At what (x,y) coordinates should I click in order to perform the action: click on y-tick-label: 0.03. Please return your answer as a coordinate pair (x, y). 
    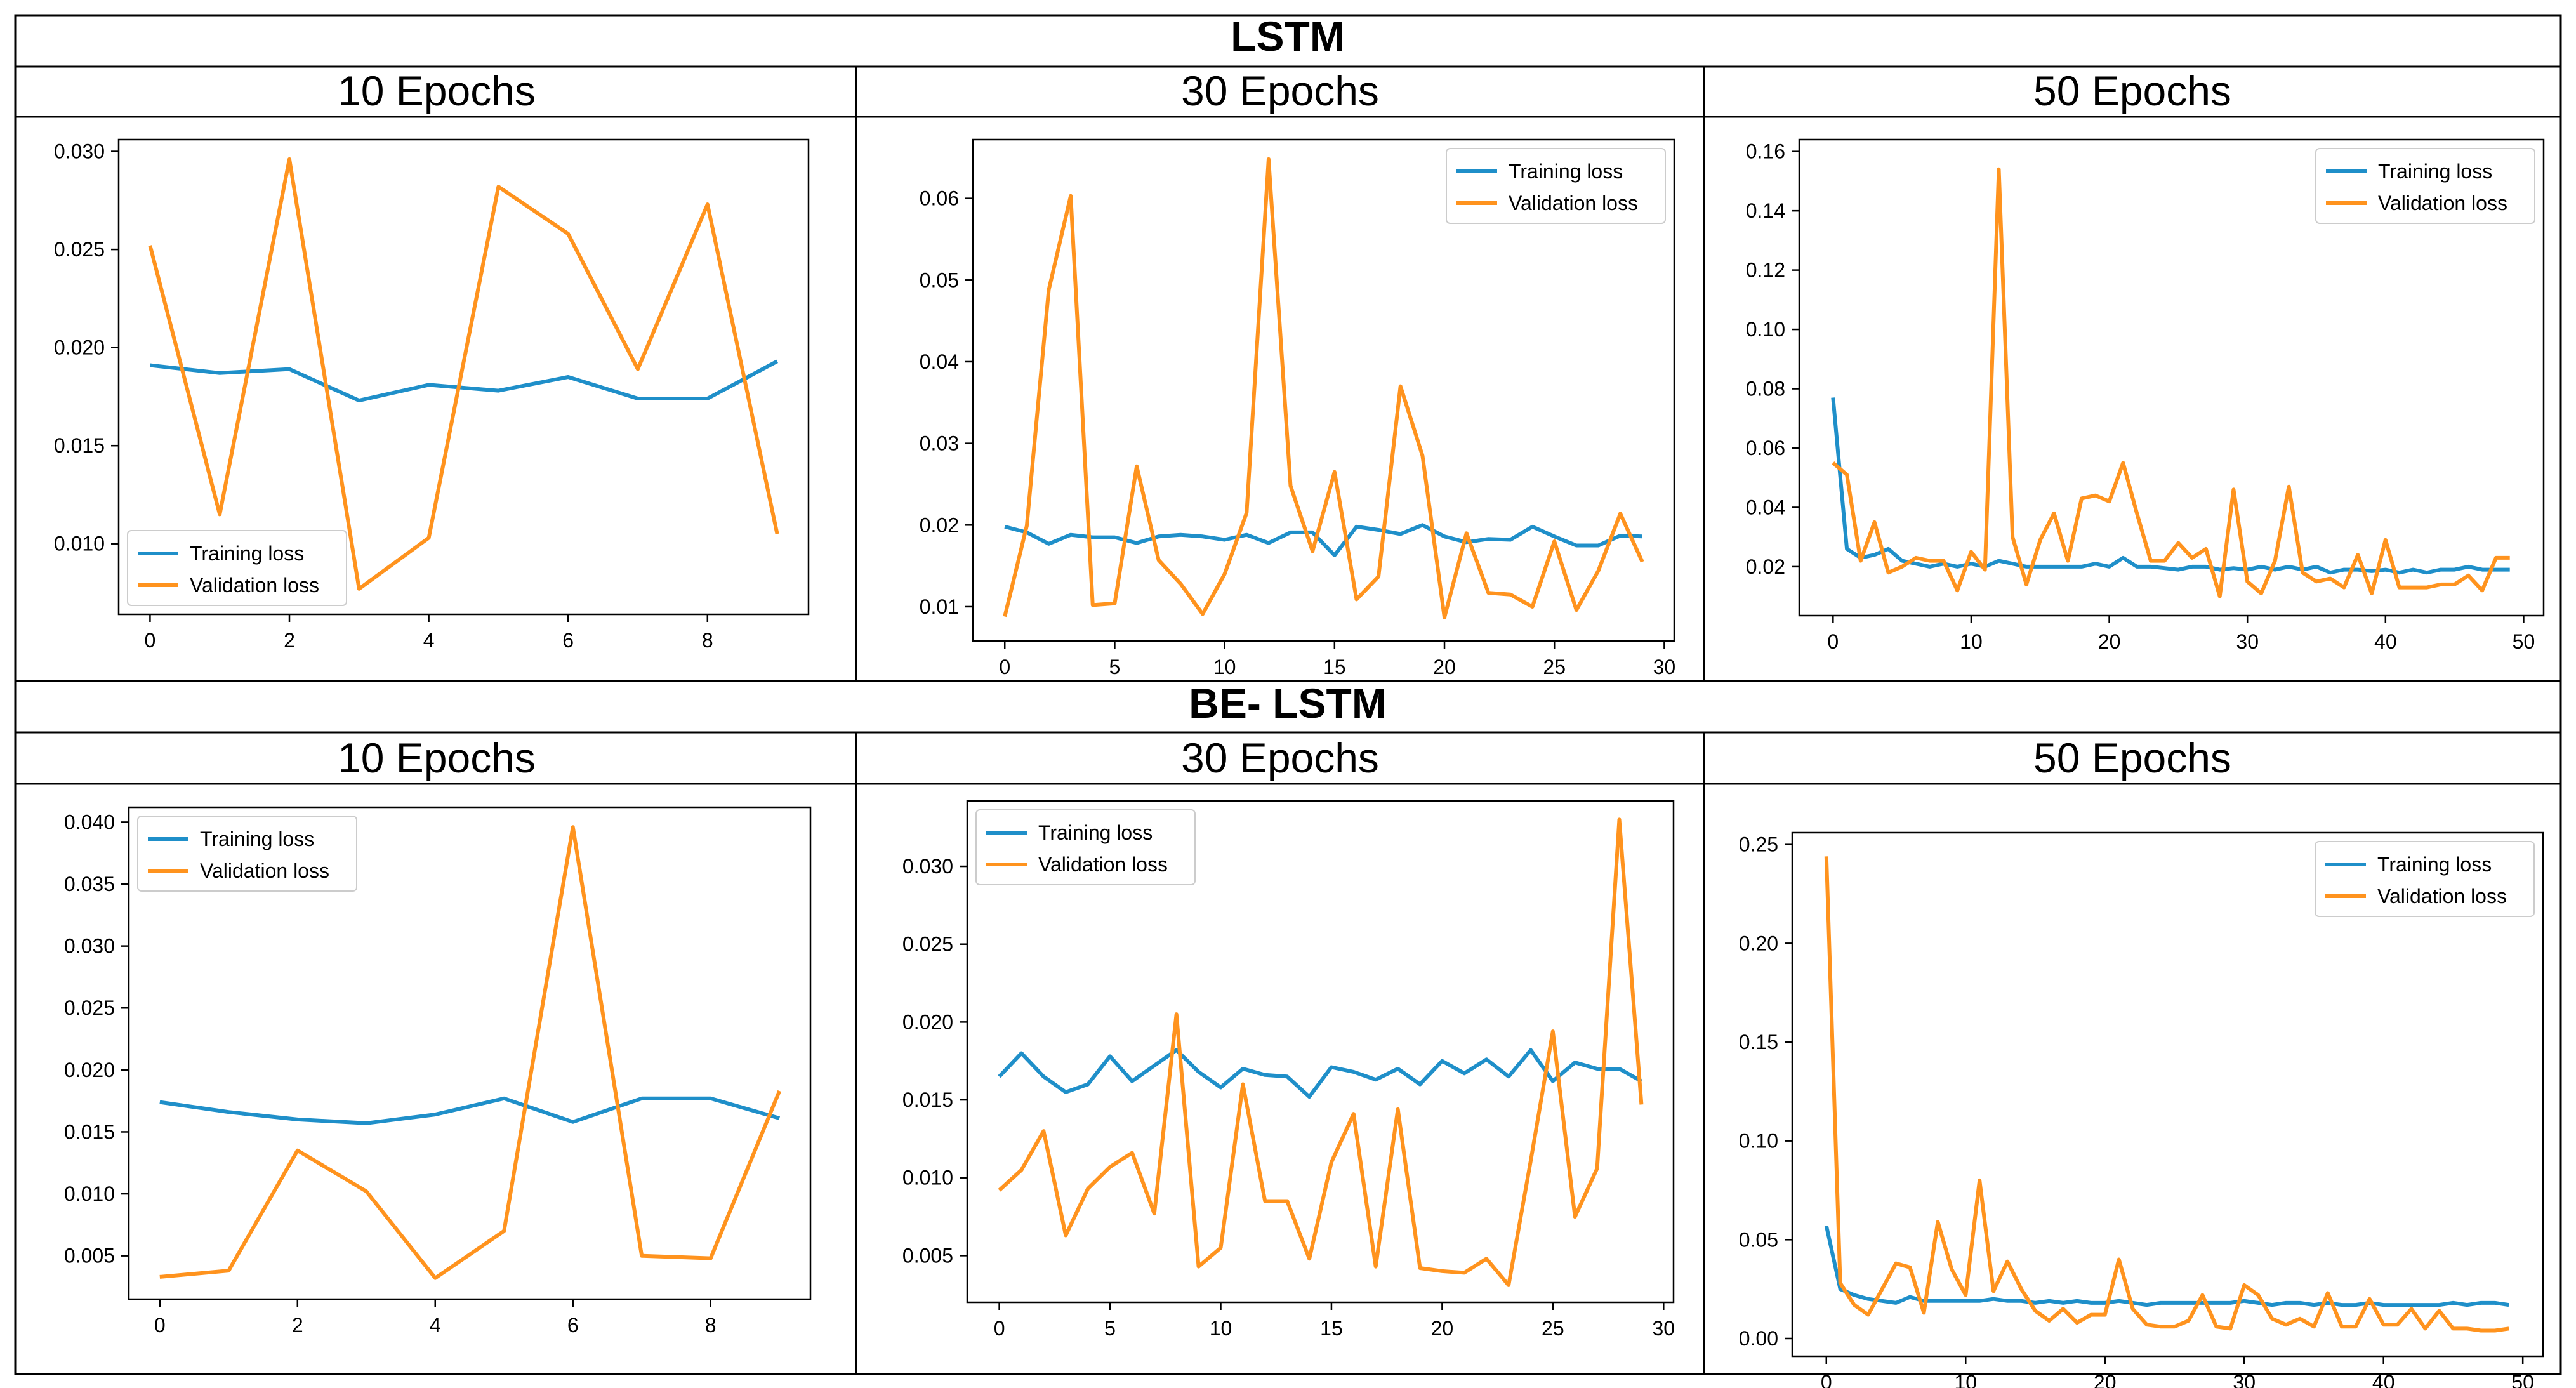
    Looking at the image, I should click on (940, 443).